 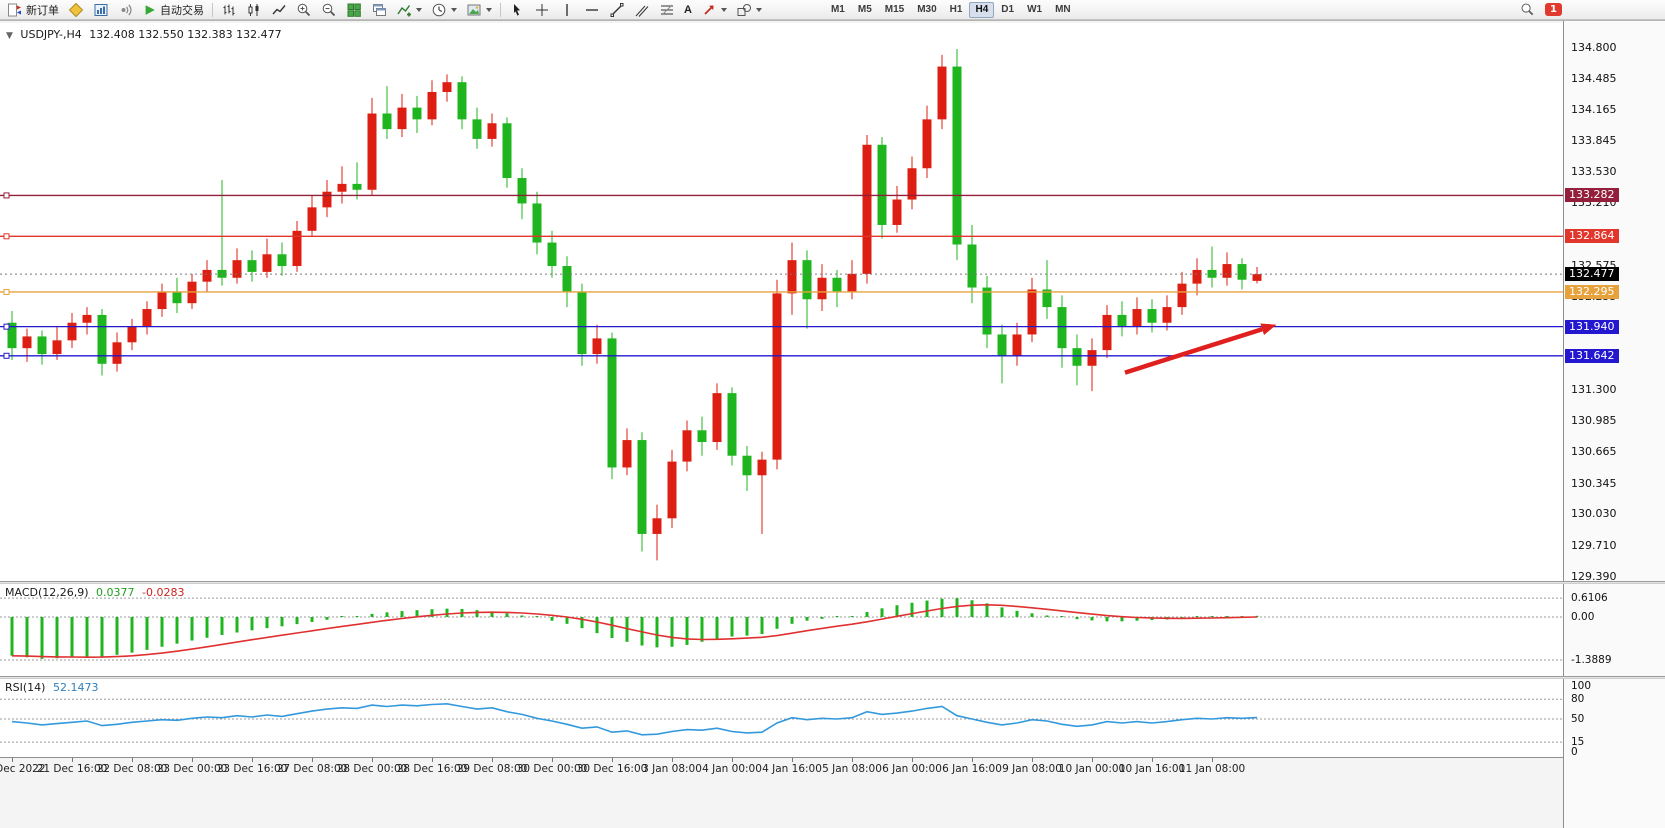 I want to click on time-label: 3 Jan 08:00, so click(x=672, y=769).